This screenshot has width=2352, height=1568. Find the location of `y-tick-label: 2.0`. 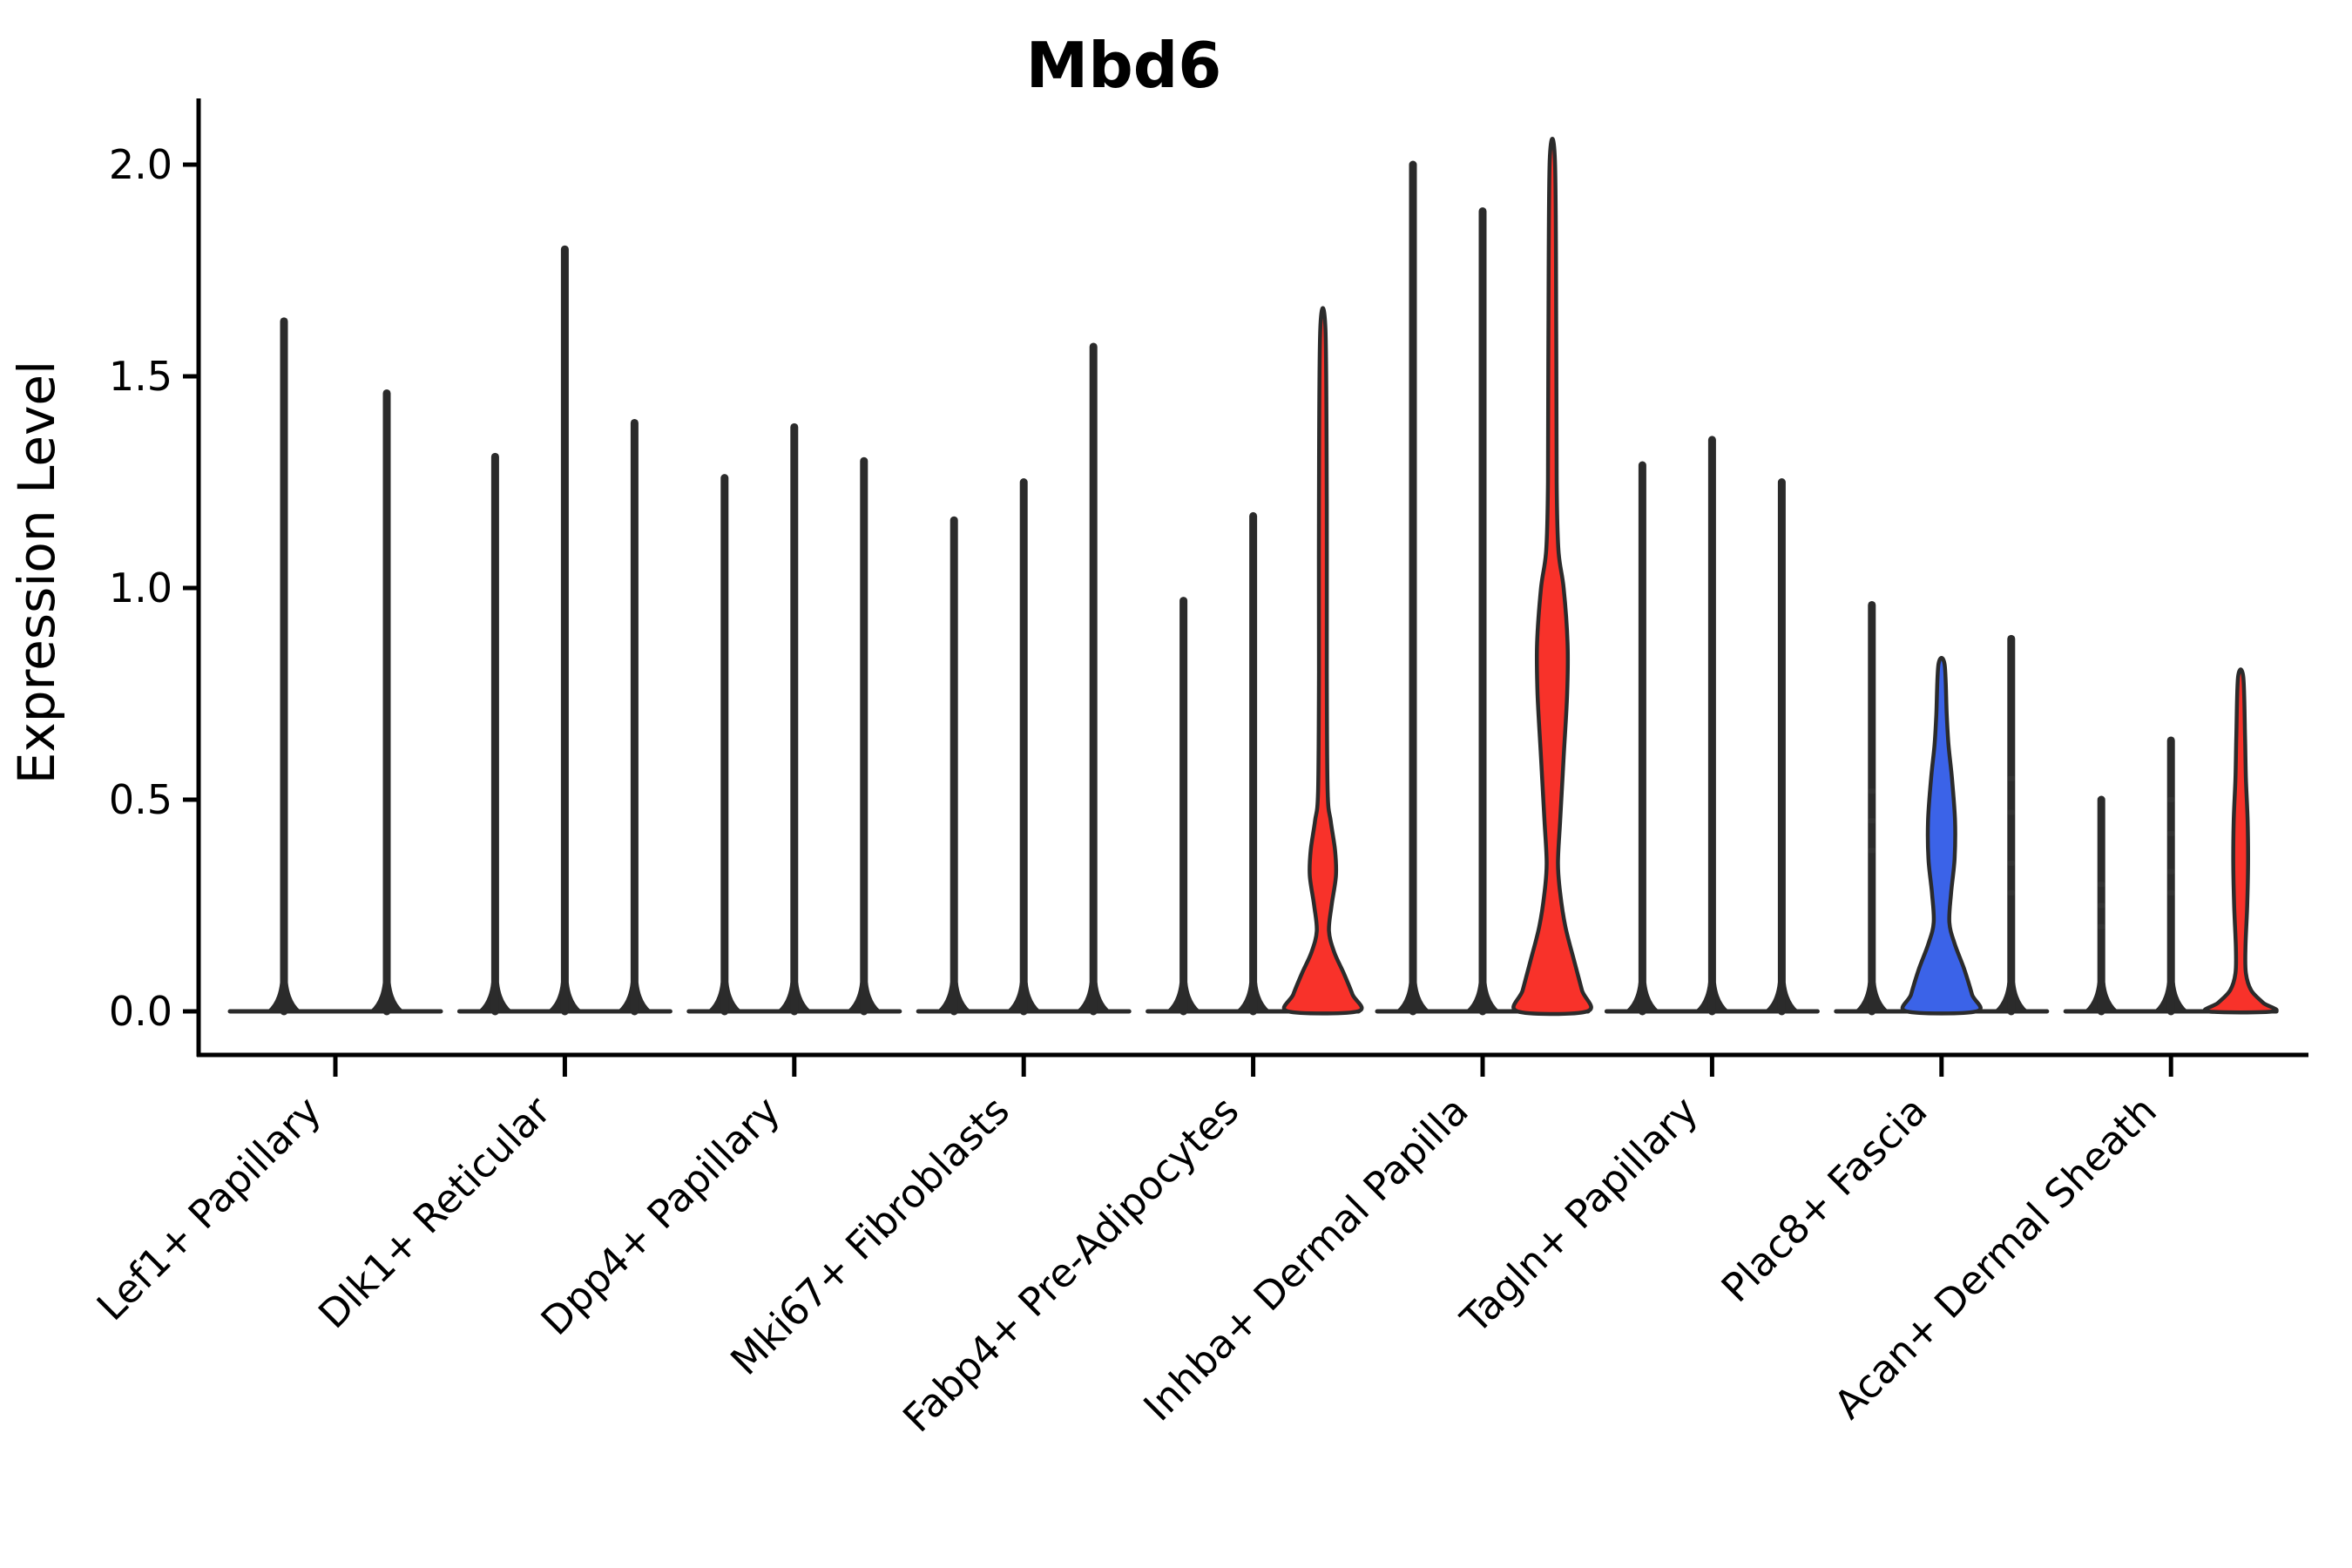

y-tick-label: 2.0 is located at coordinates (140, 164).